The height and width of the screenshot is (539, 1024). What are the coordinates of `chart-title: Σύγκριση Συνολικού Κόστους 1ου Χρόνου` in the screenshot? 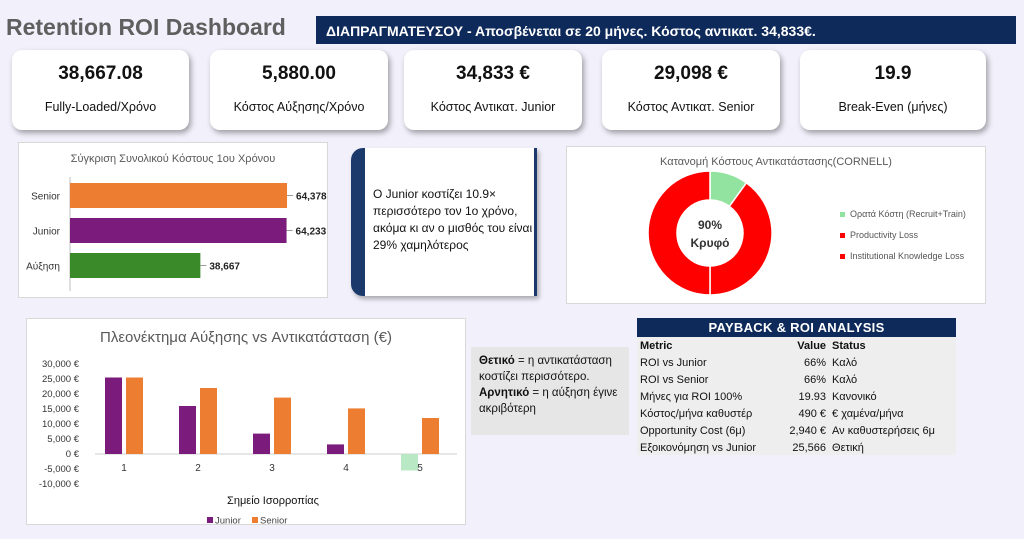 It's located at (173, 159).